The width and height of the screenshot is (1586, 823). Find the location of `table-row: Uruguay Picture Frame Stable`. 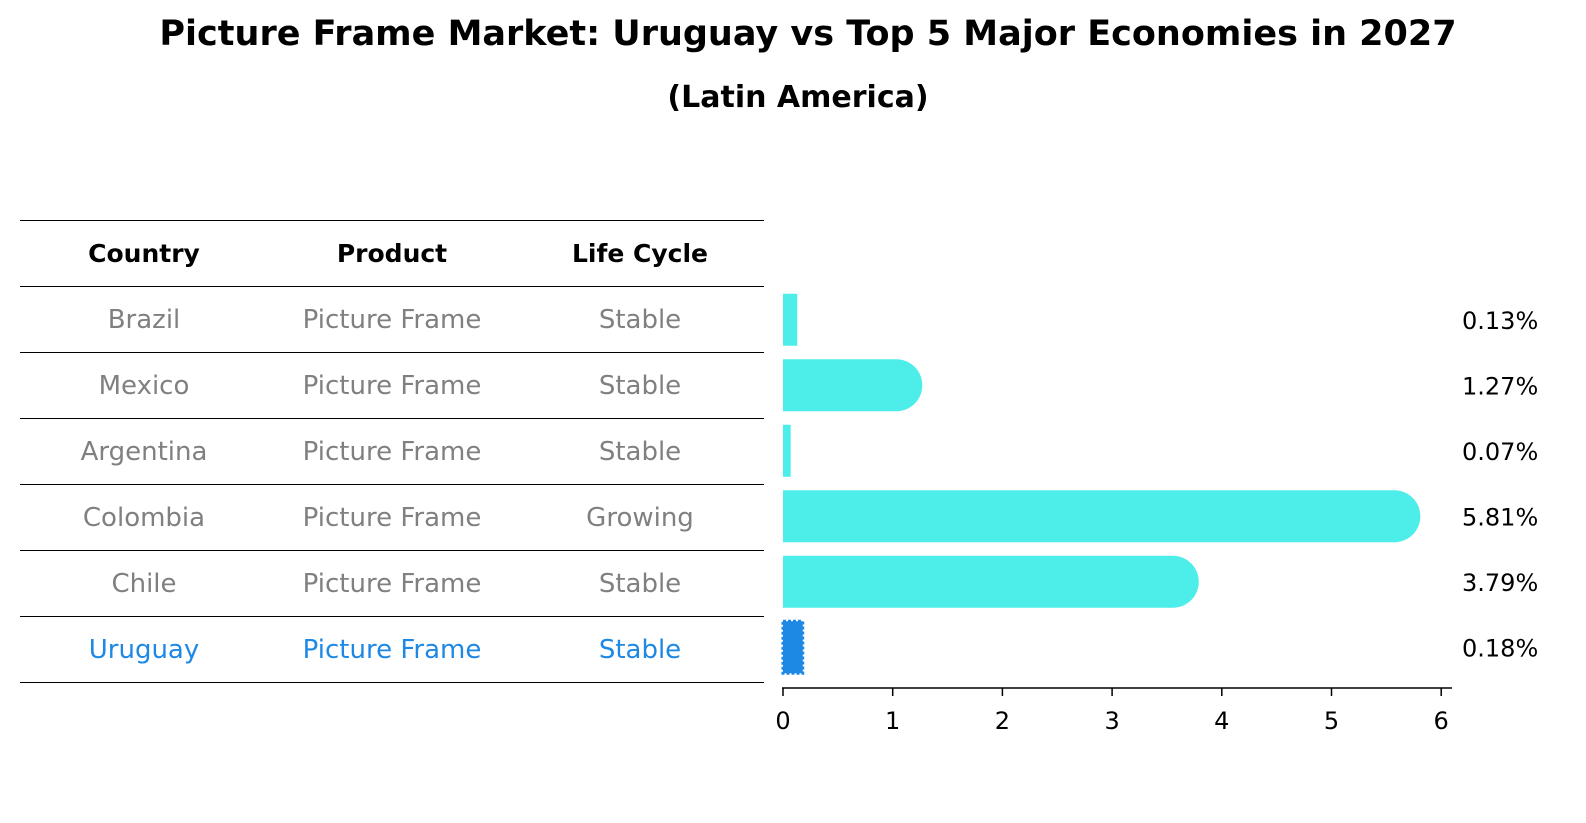

table-row: Uruguay Picture Frame Stable is located at coordinates (392, 649).